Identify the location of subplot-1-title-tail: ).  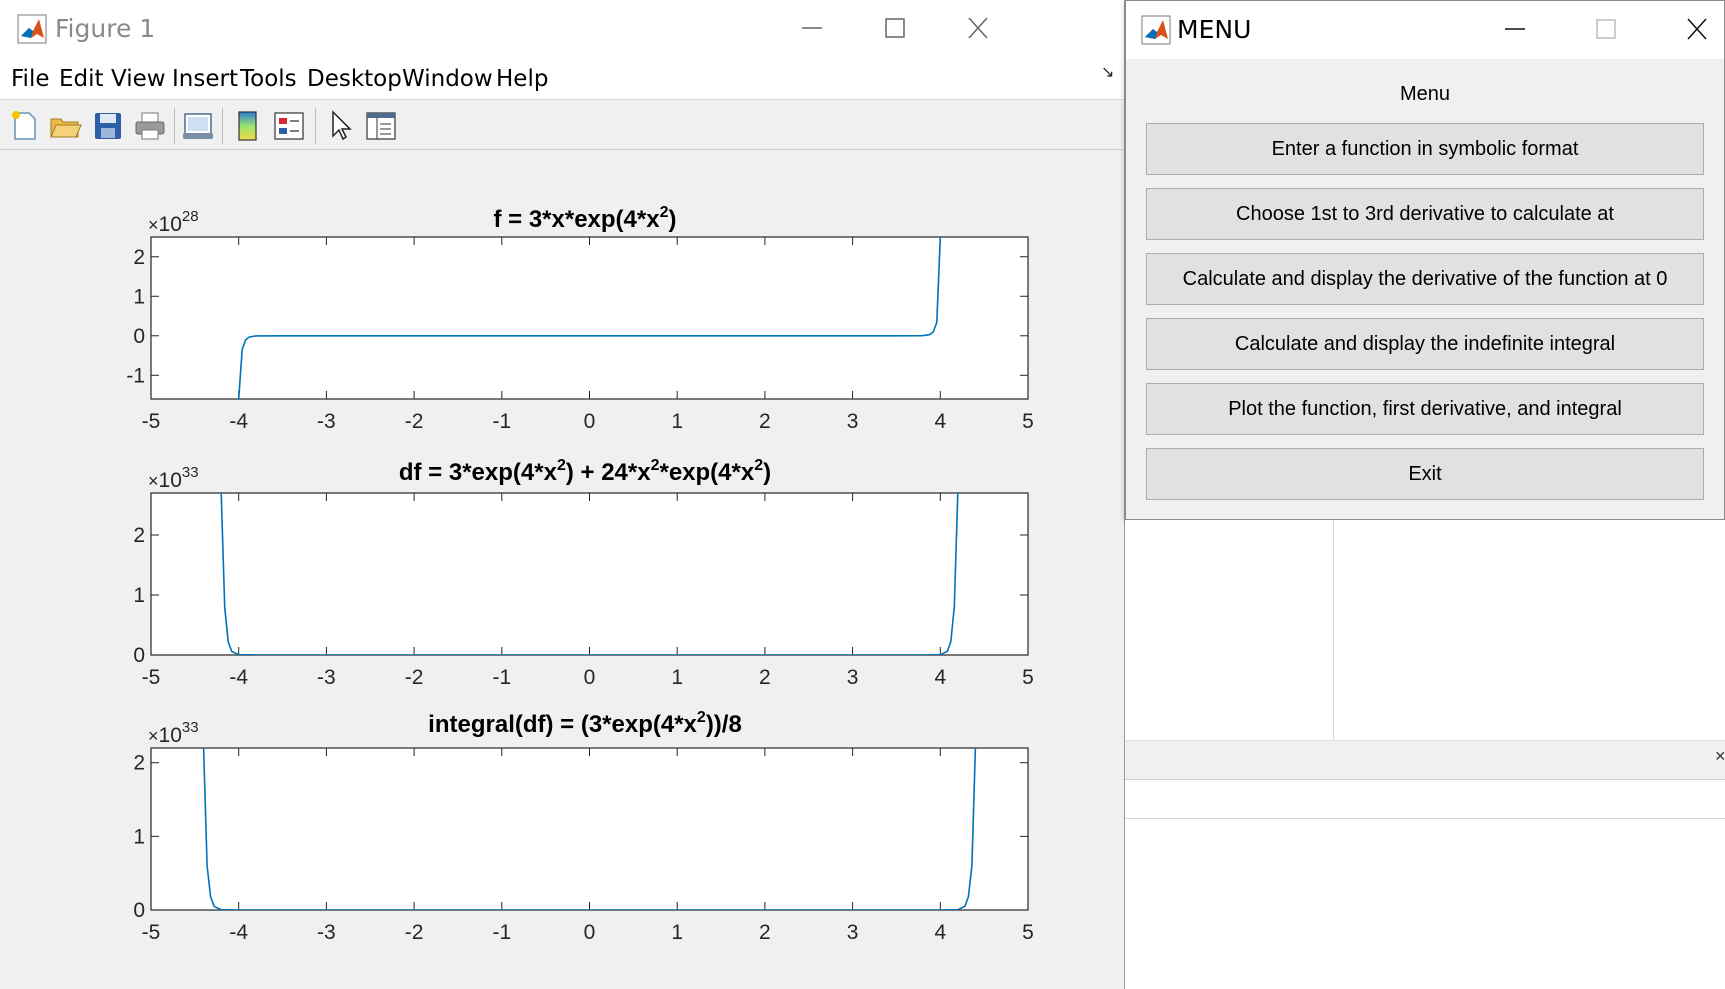
(673, 219).